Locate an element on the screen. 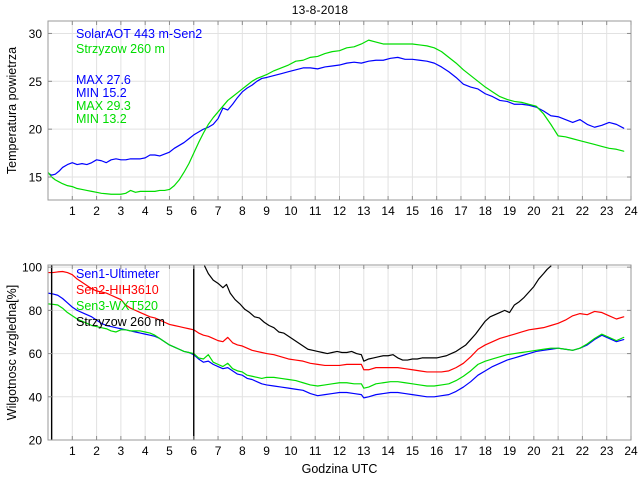 The width and height of the screenshot is (640, 480). y-tick-label: 25 is located at coordinates (36, 82).